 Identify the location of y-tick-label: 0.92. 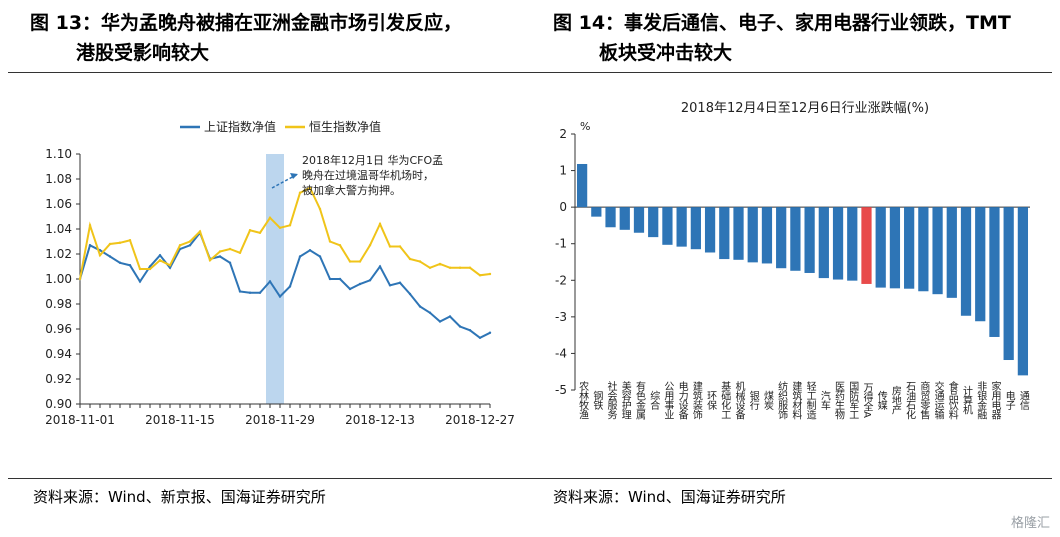
(58, 379).